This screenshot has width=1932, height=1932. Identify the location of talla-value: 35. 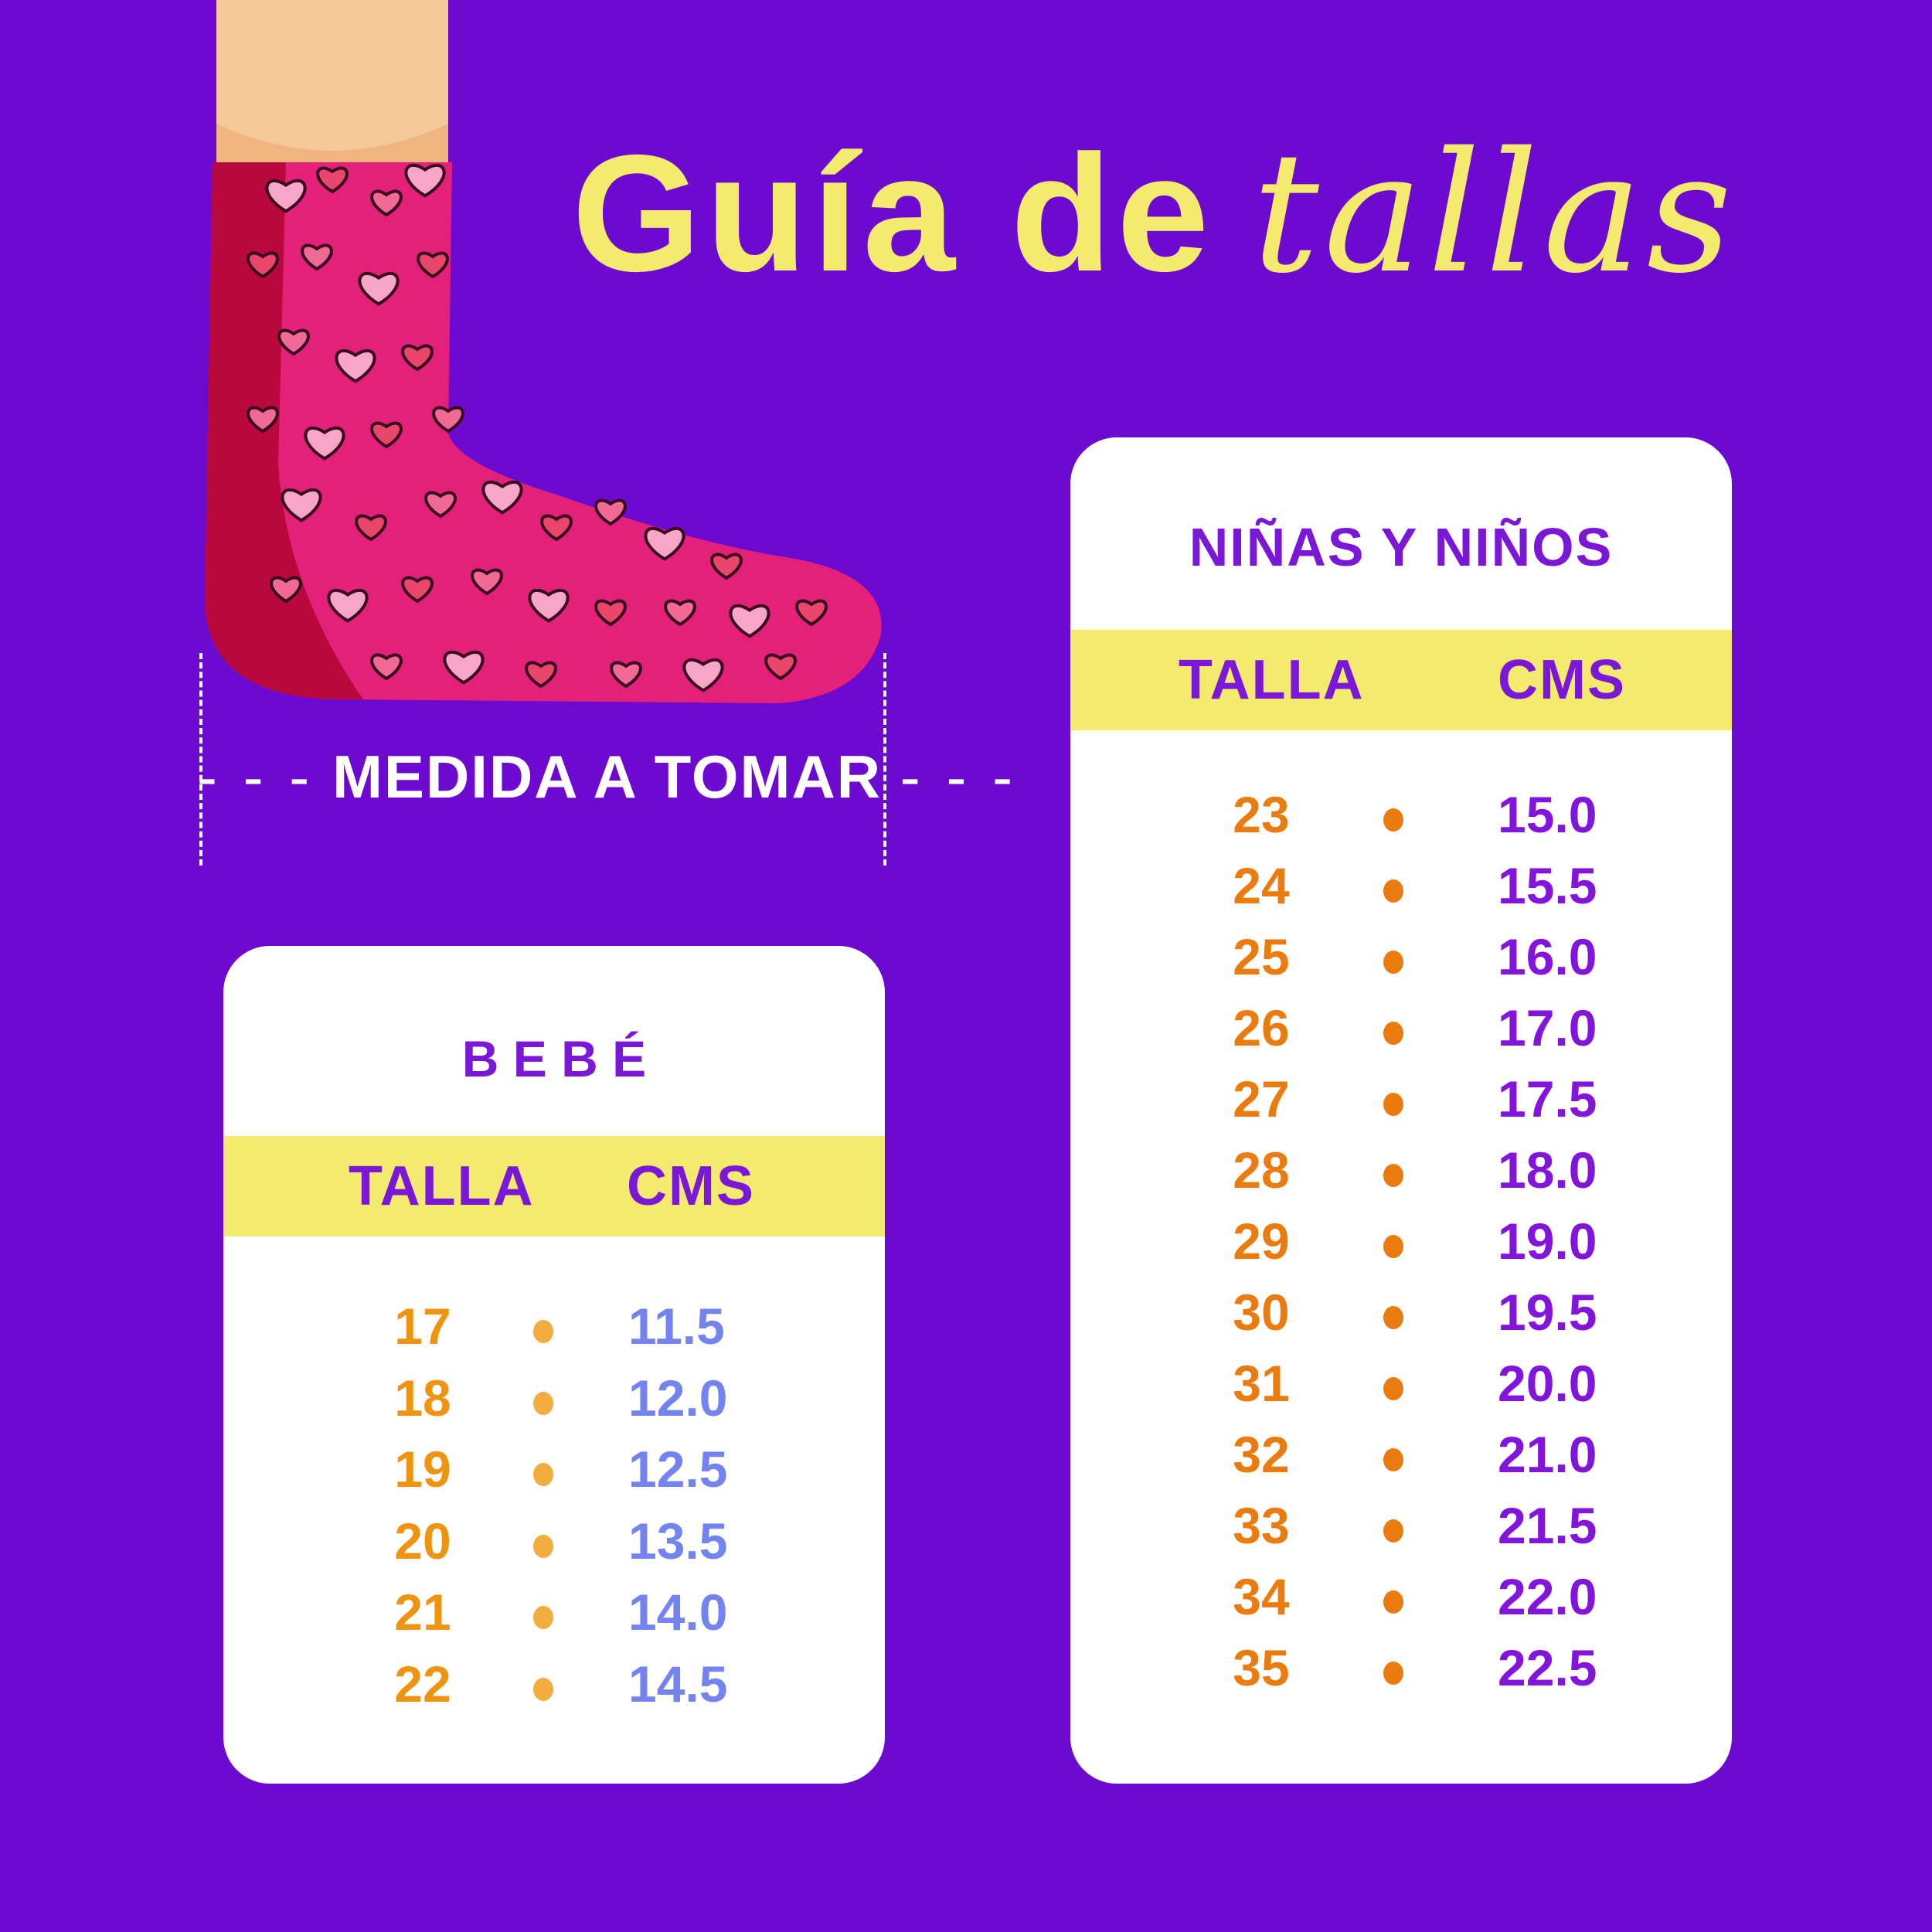
(1262, 1668).